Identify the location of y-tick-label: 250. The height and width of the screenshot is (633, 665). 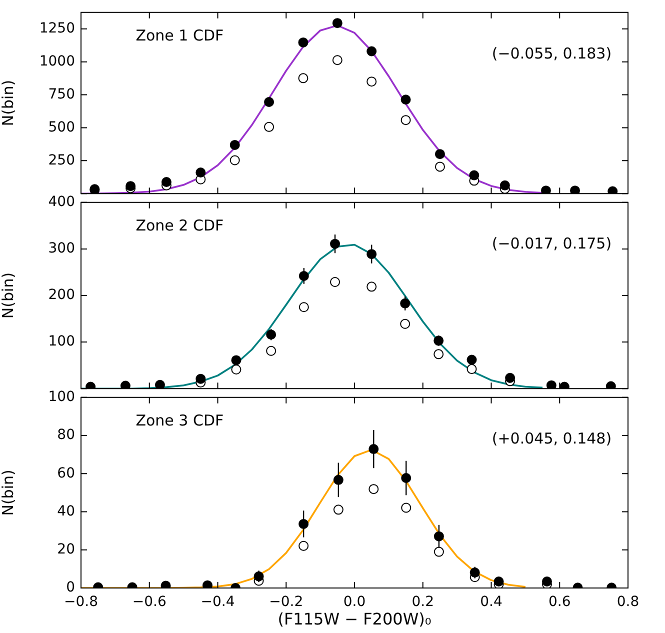
(61, 160).